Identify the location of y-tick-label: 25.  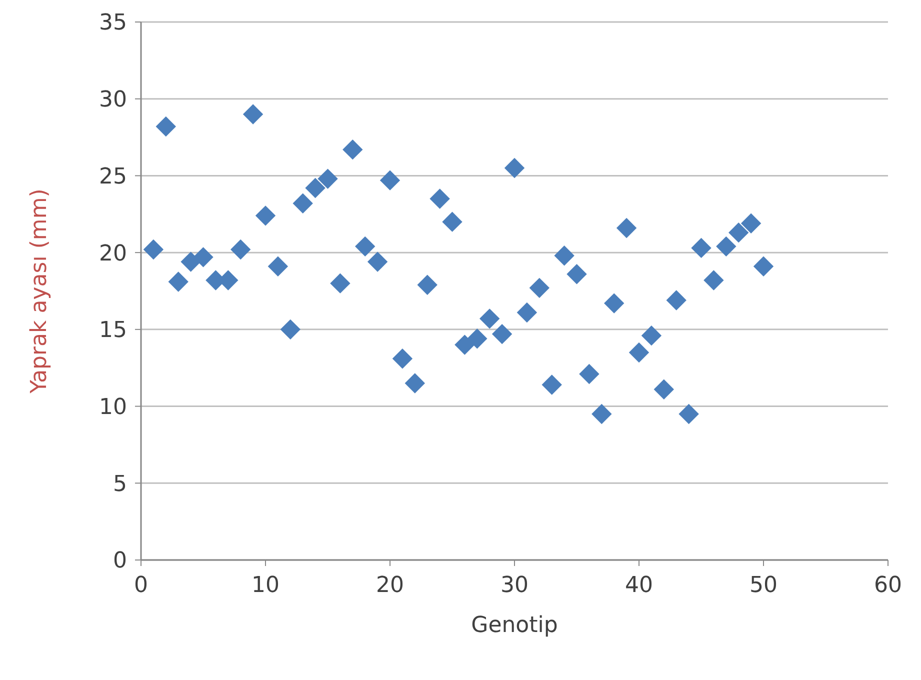
(113, 177).